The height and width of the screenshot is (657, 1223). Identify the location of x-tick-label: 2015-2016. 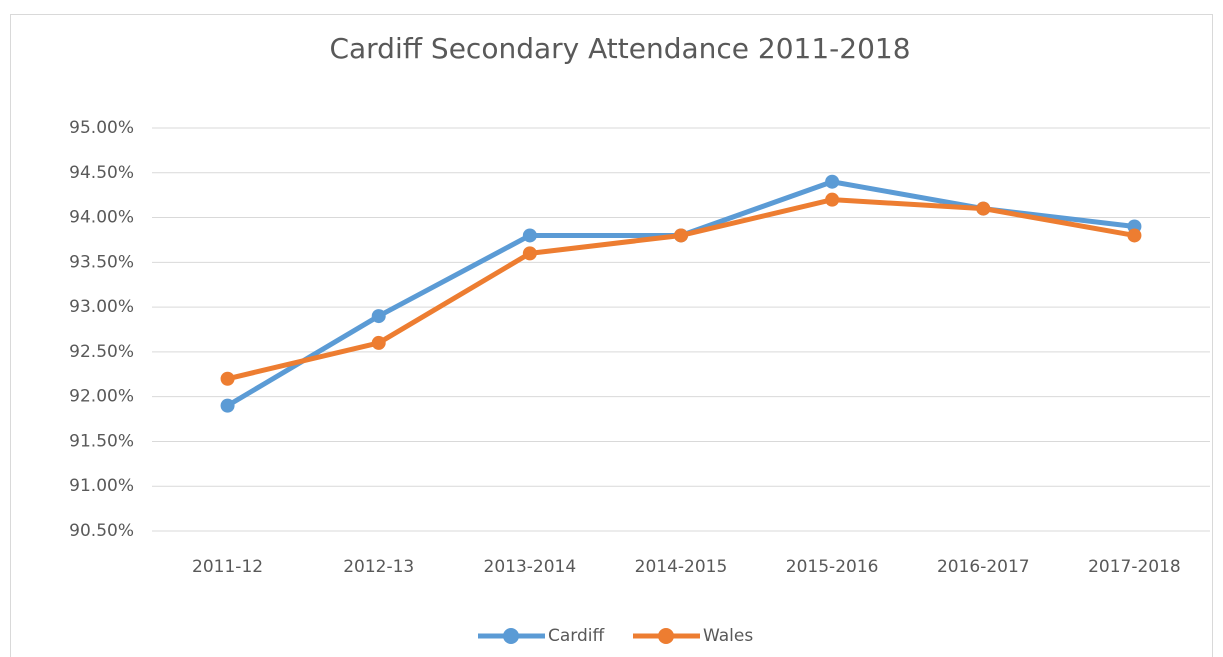
(832, 567).